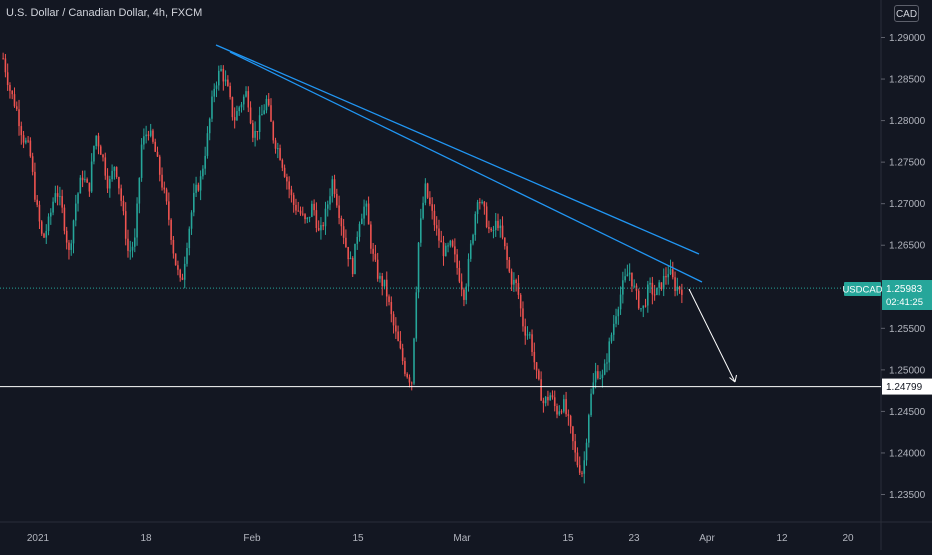  Describe the element at coordinates (904, 289) in the screenshot. I see `price-tag-value: 1.25983` at that location.